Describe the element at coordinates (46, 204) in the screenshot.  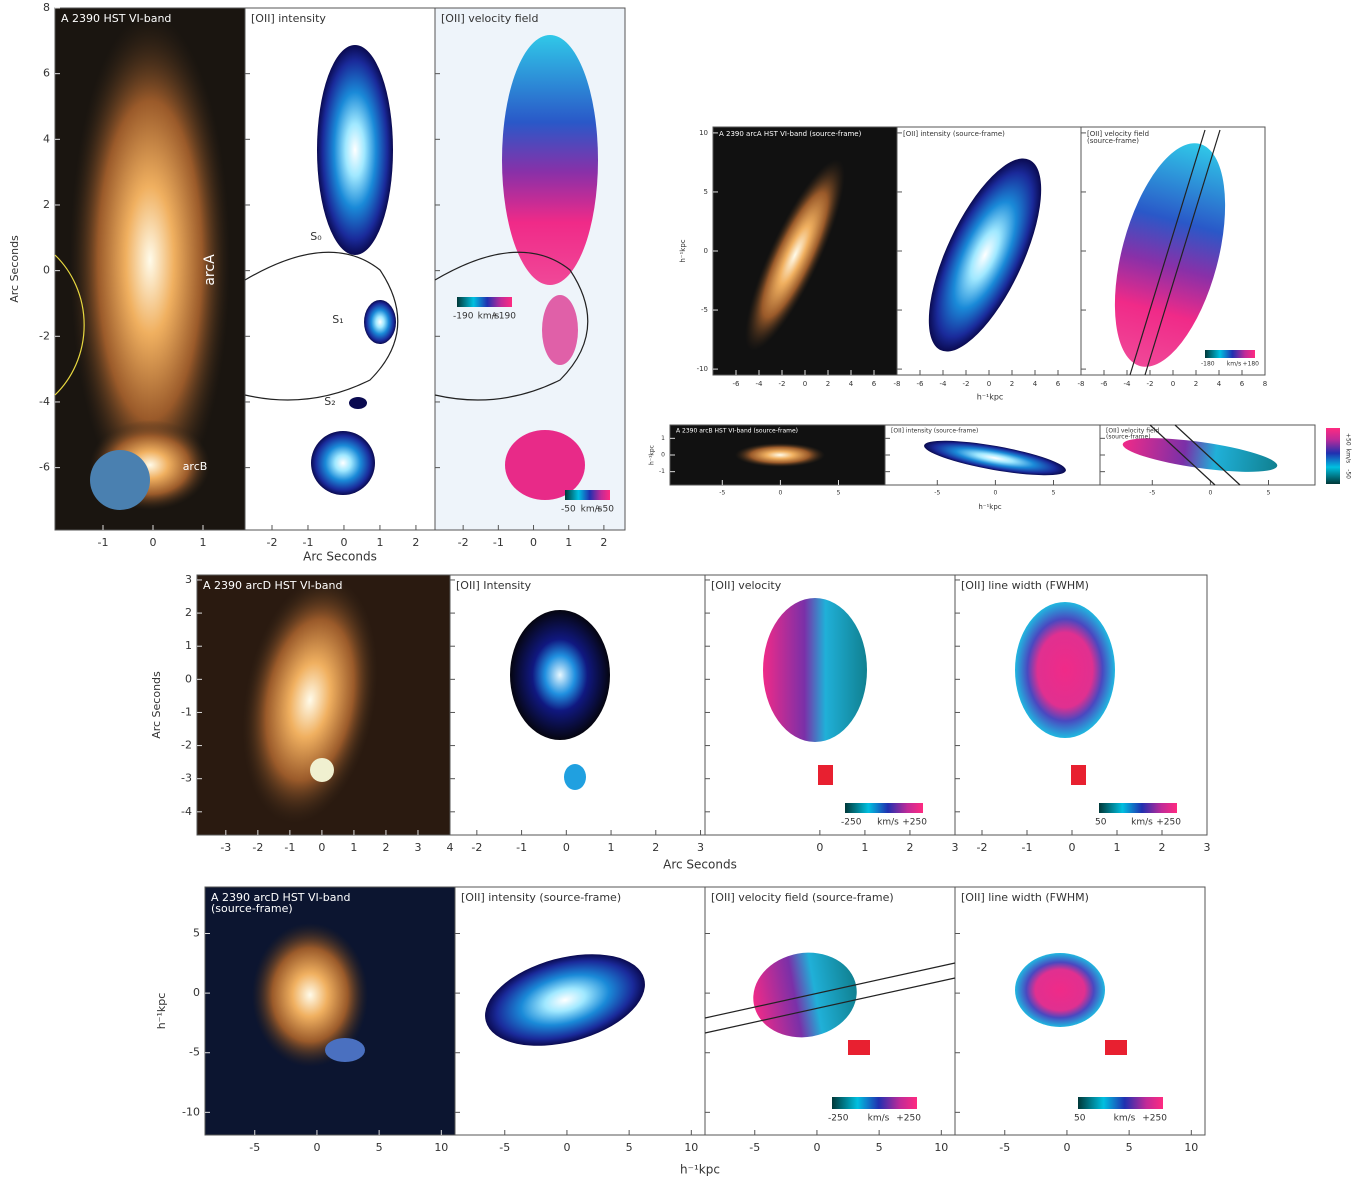
I see `y-tick-label: 2` at that location.